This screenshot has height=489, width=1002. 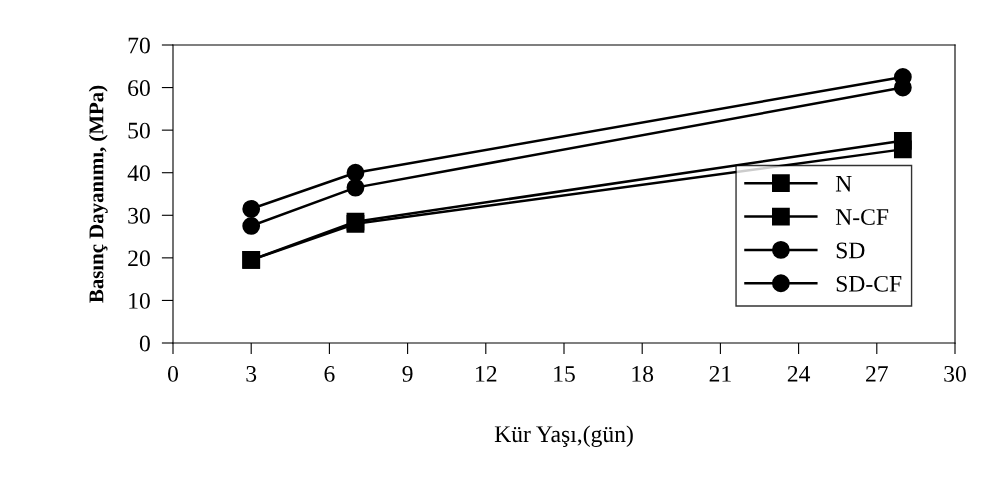 What do you see at coordinates (799, 373) in the screenshot?
I see `x-tick-label: 24` at bounding box center [799, 373].